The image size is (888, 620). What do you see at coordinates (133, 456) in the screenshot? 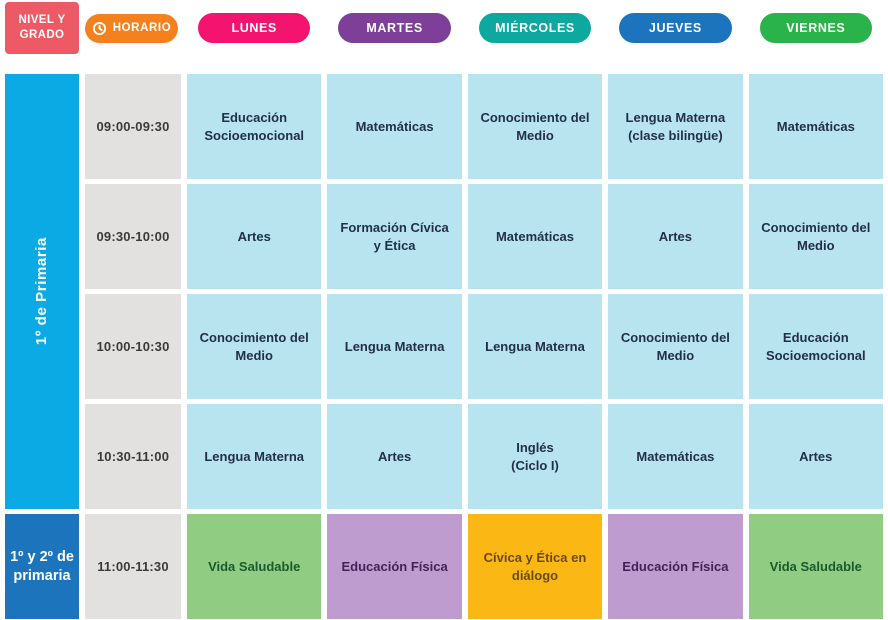
I see `time-cell: 10:30-11:00` at bounding box center [133, 456].